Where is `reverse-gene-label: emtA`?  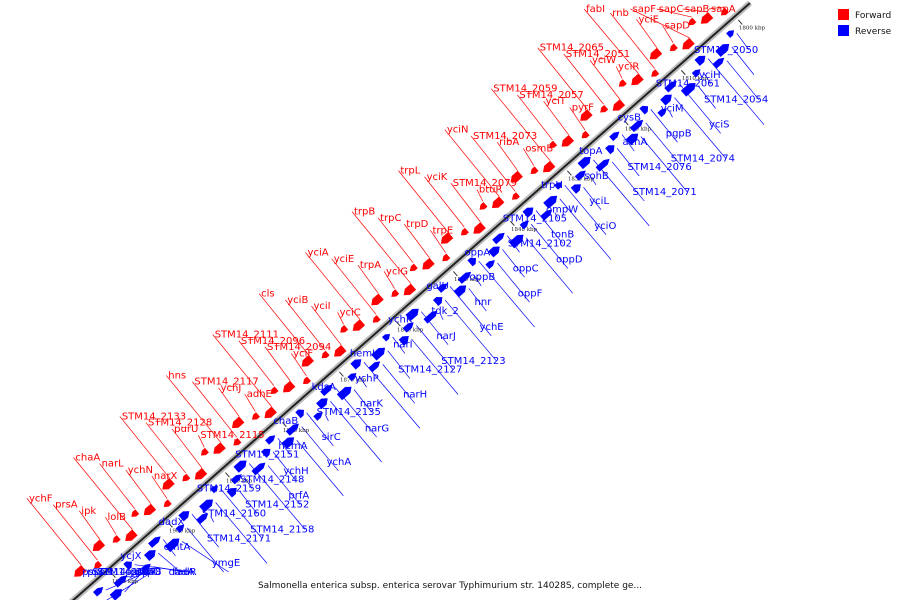 reverse-gene-label: emtA is located at coordinates (177, 547).